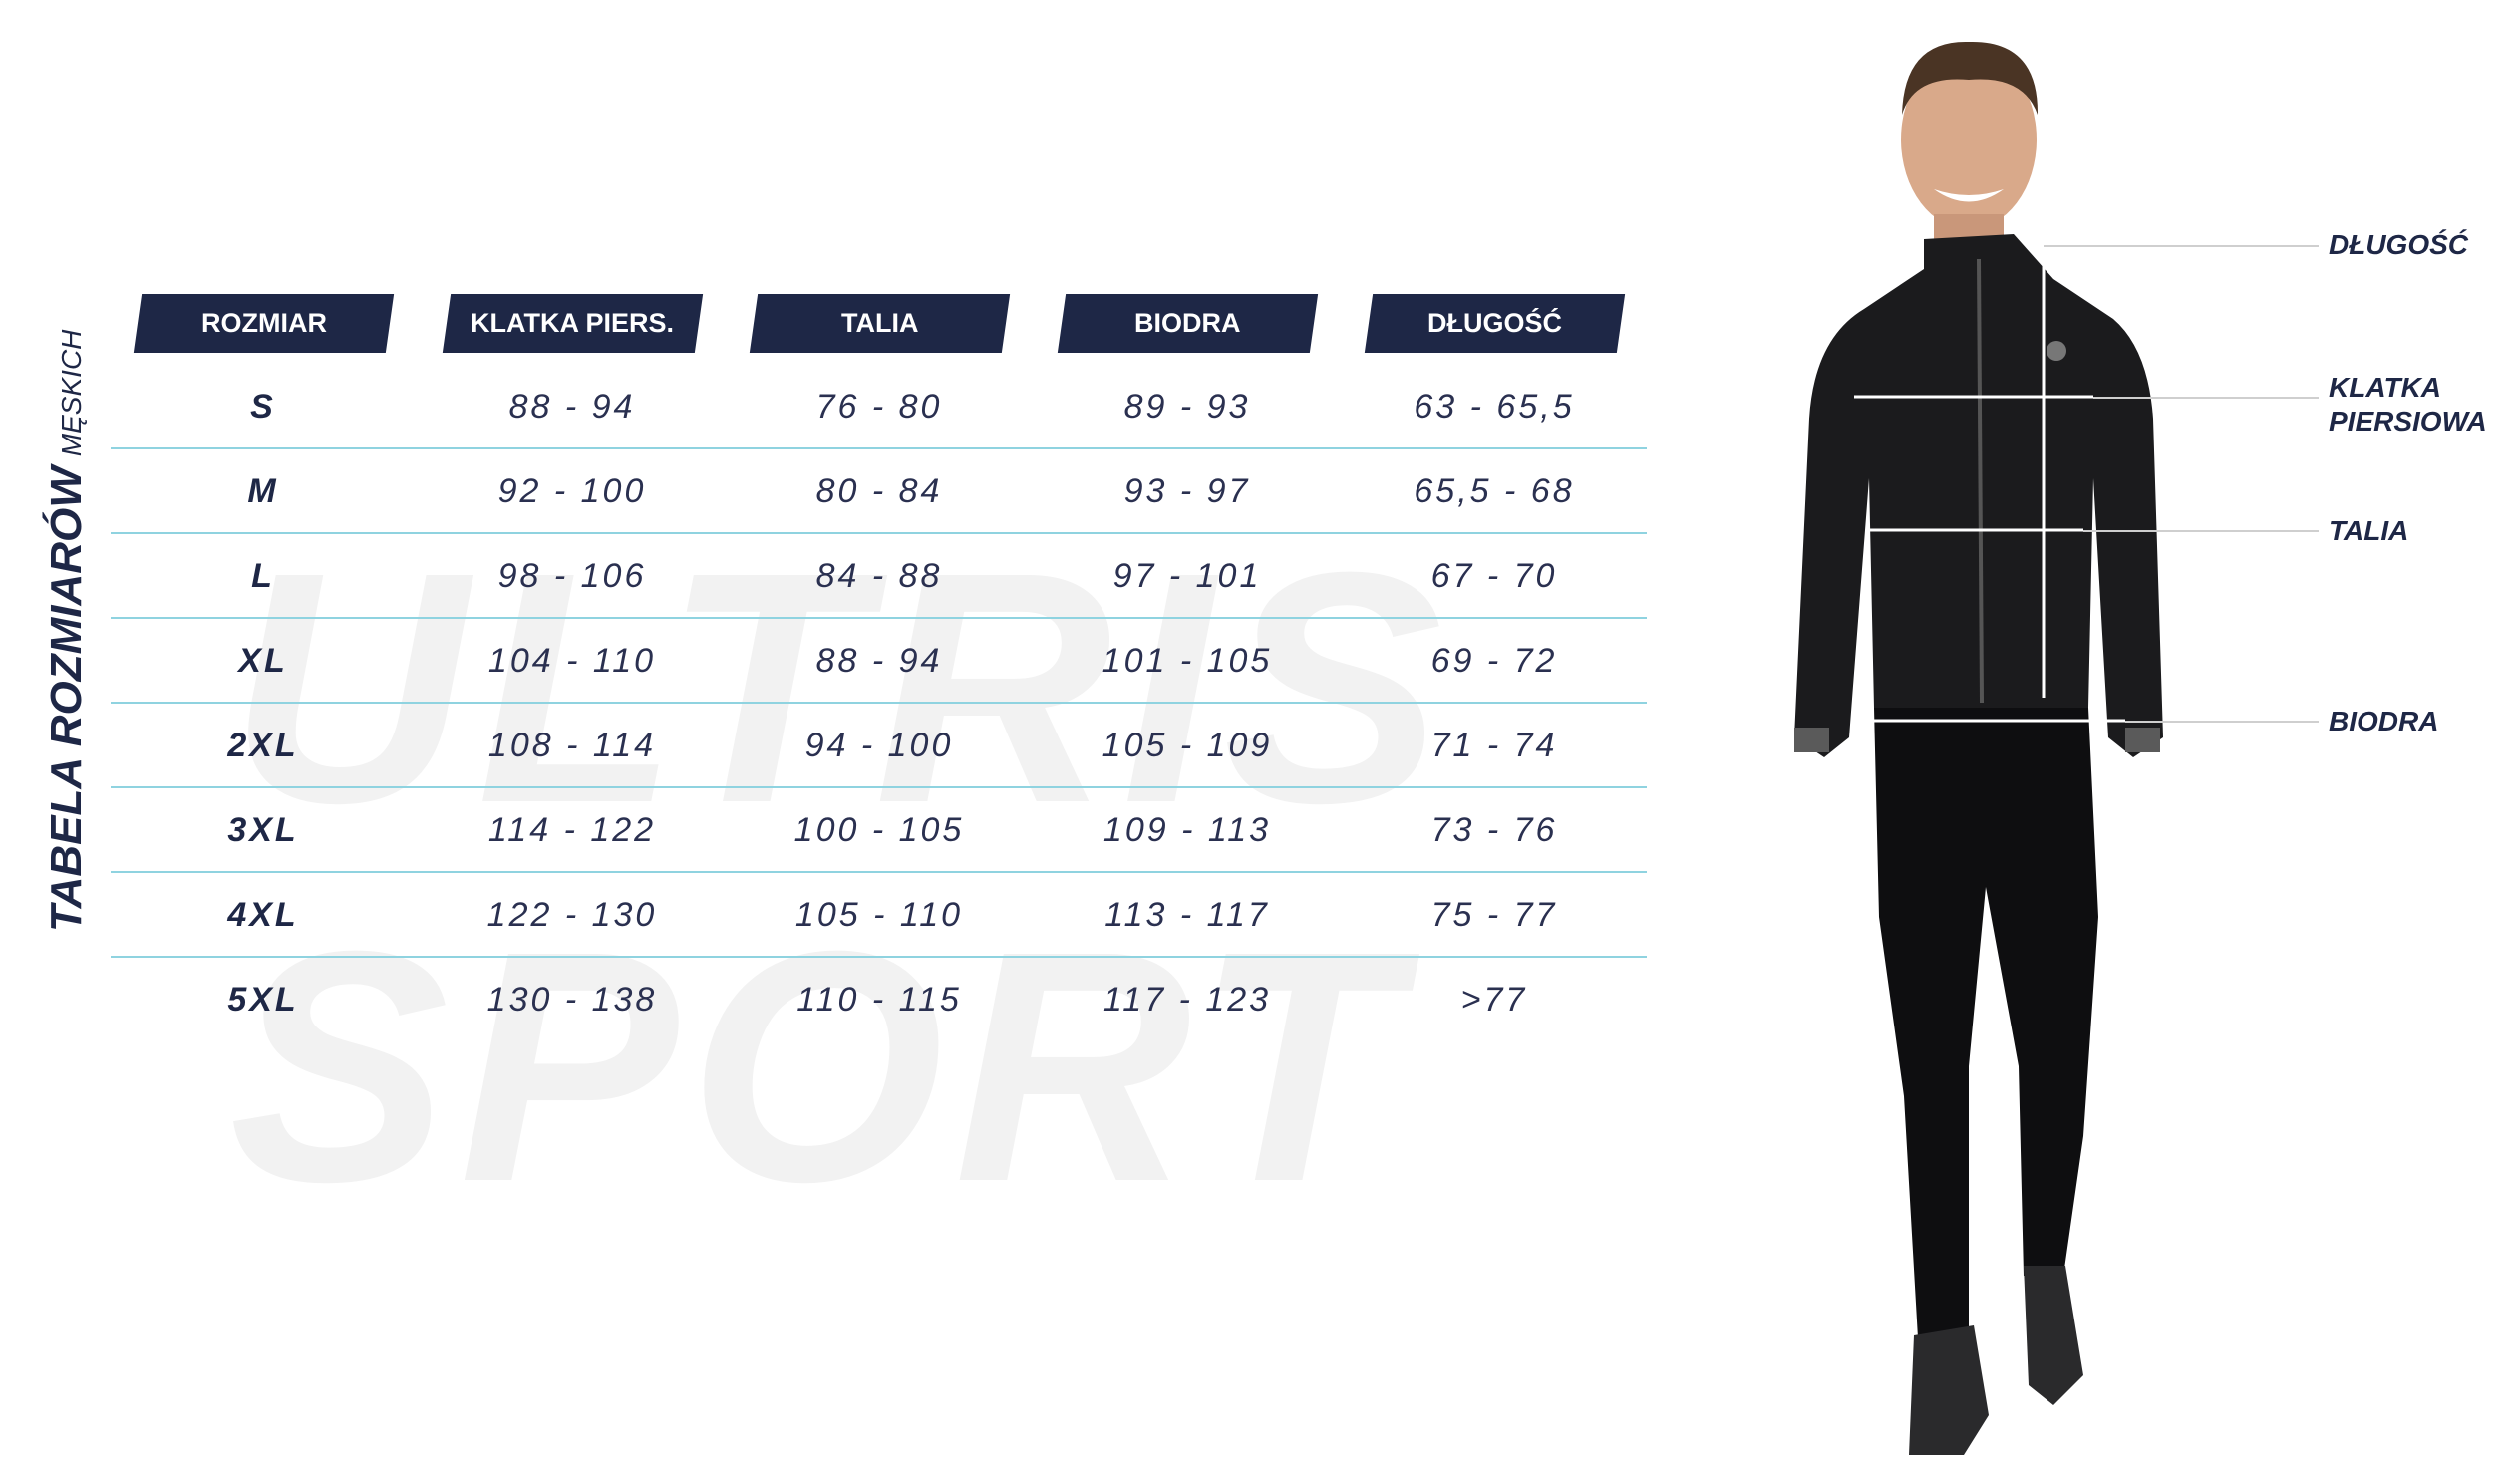 This screenshot has height=1466, width=2520. Describe the element at coordinates (66, 630) in the screenshot. I see `page-title: TABELA ROZMIARÓWMĘSKICH` at that location.